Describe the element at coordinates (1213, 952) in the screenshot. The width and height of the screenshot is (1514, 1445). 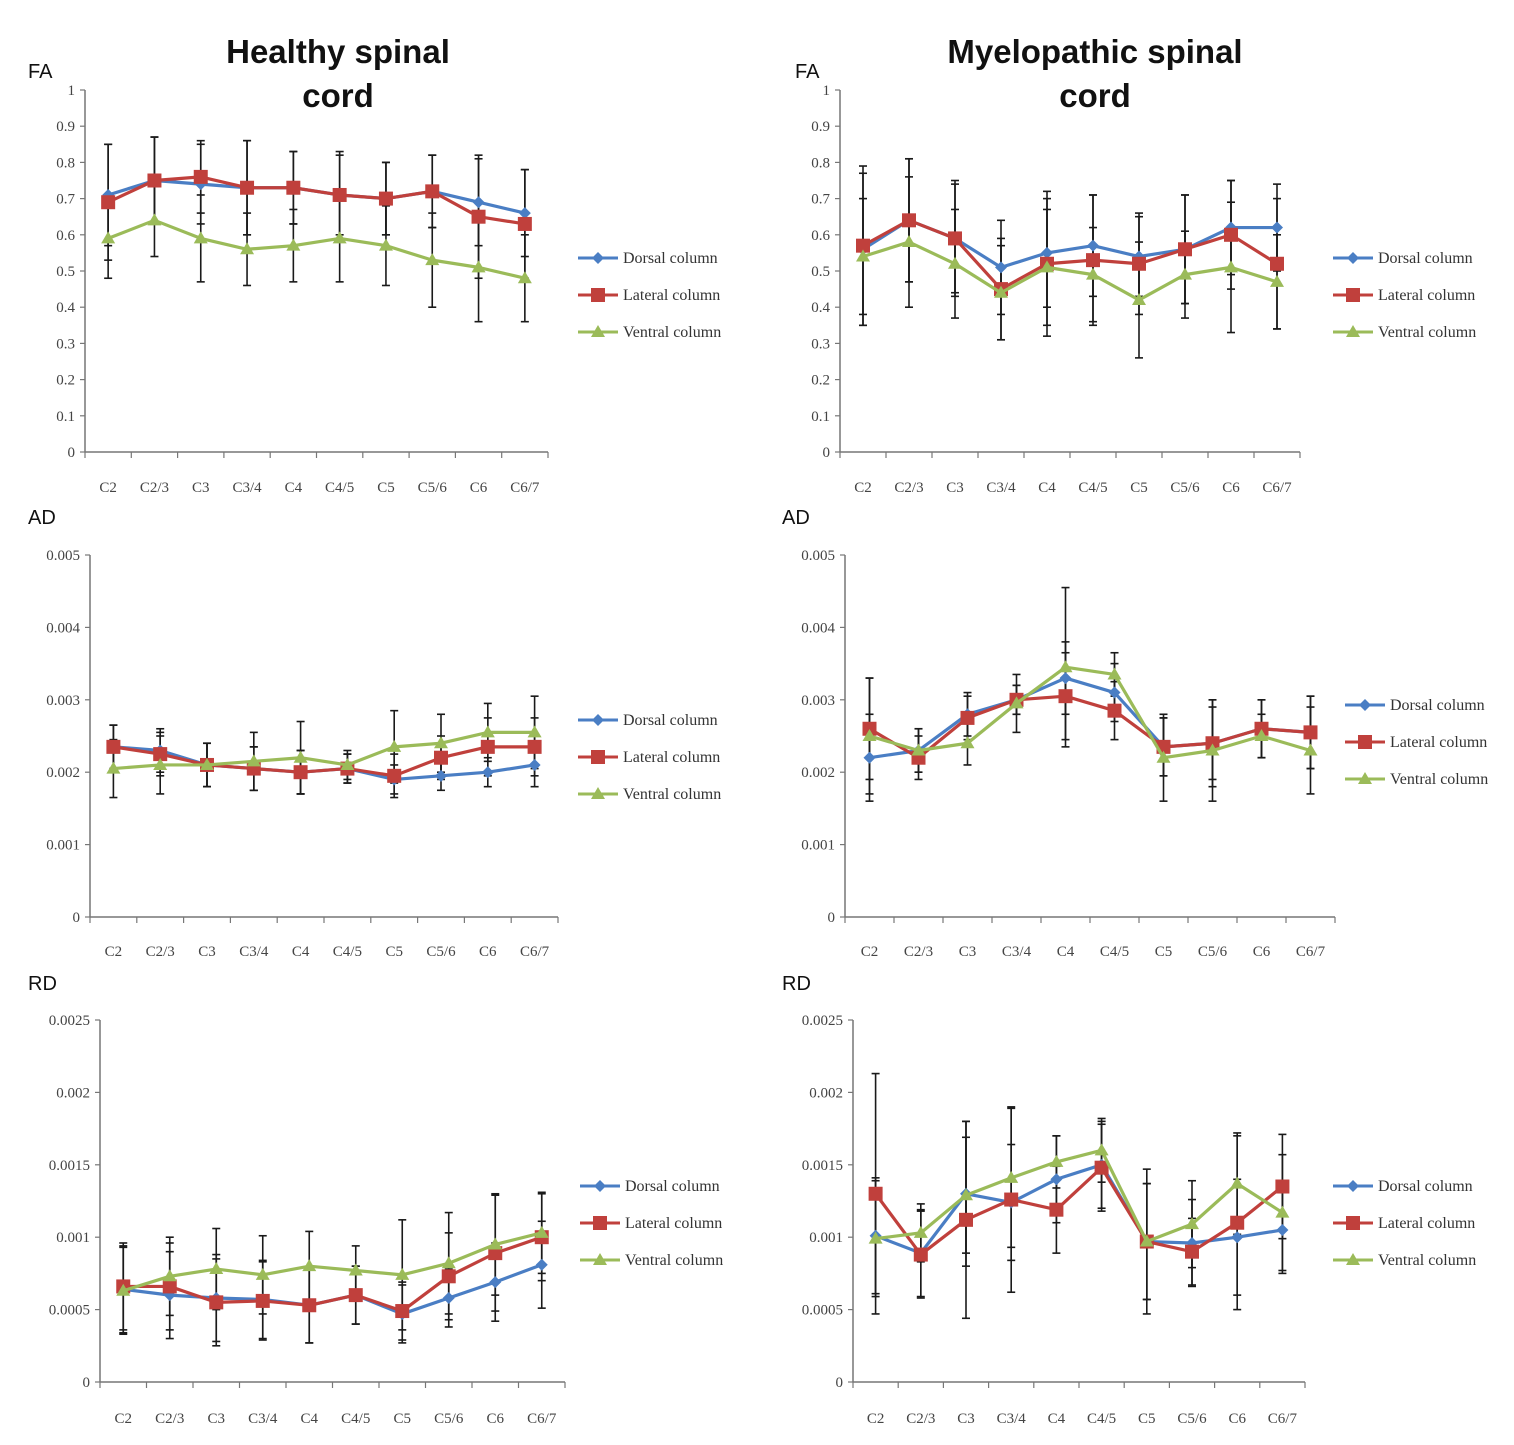
I see `x-tick-label: C5/6` at that location.